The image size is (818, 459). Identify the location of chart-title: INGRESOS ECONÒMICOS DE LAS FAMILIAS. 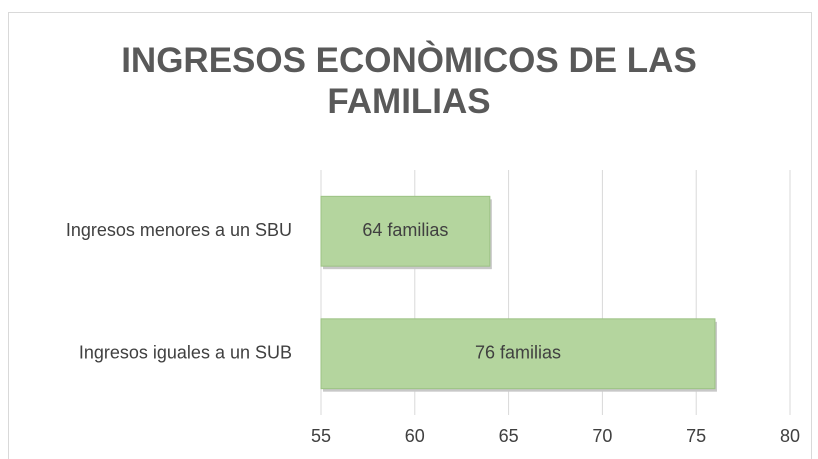
(409, 81).